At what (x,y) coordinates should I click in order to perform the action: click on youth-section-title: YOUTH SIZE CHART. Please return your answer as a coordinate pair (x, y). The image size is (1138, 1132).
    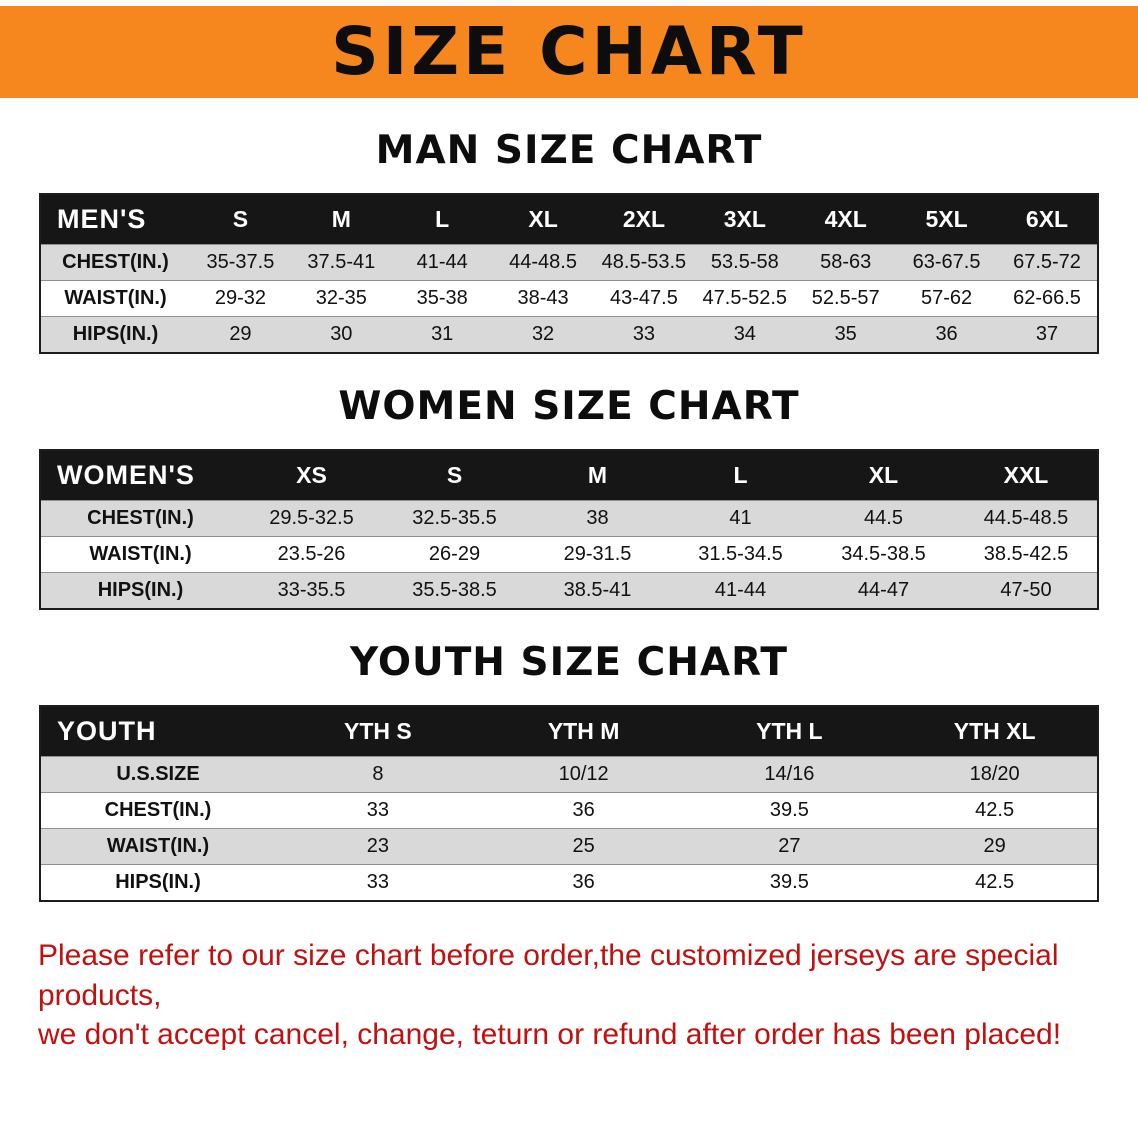
    Looking at the image, I should click on (569, 662).